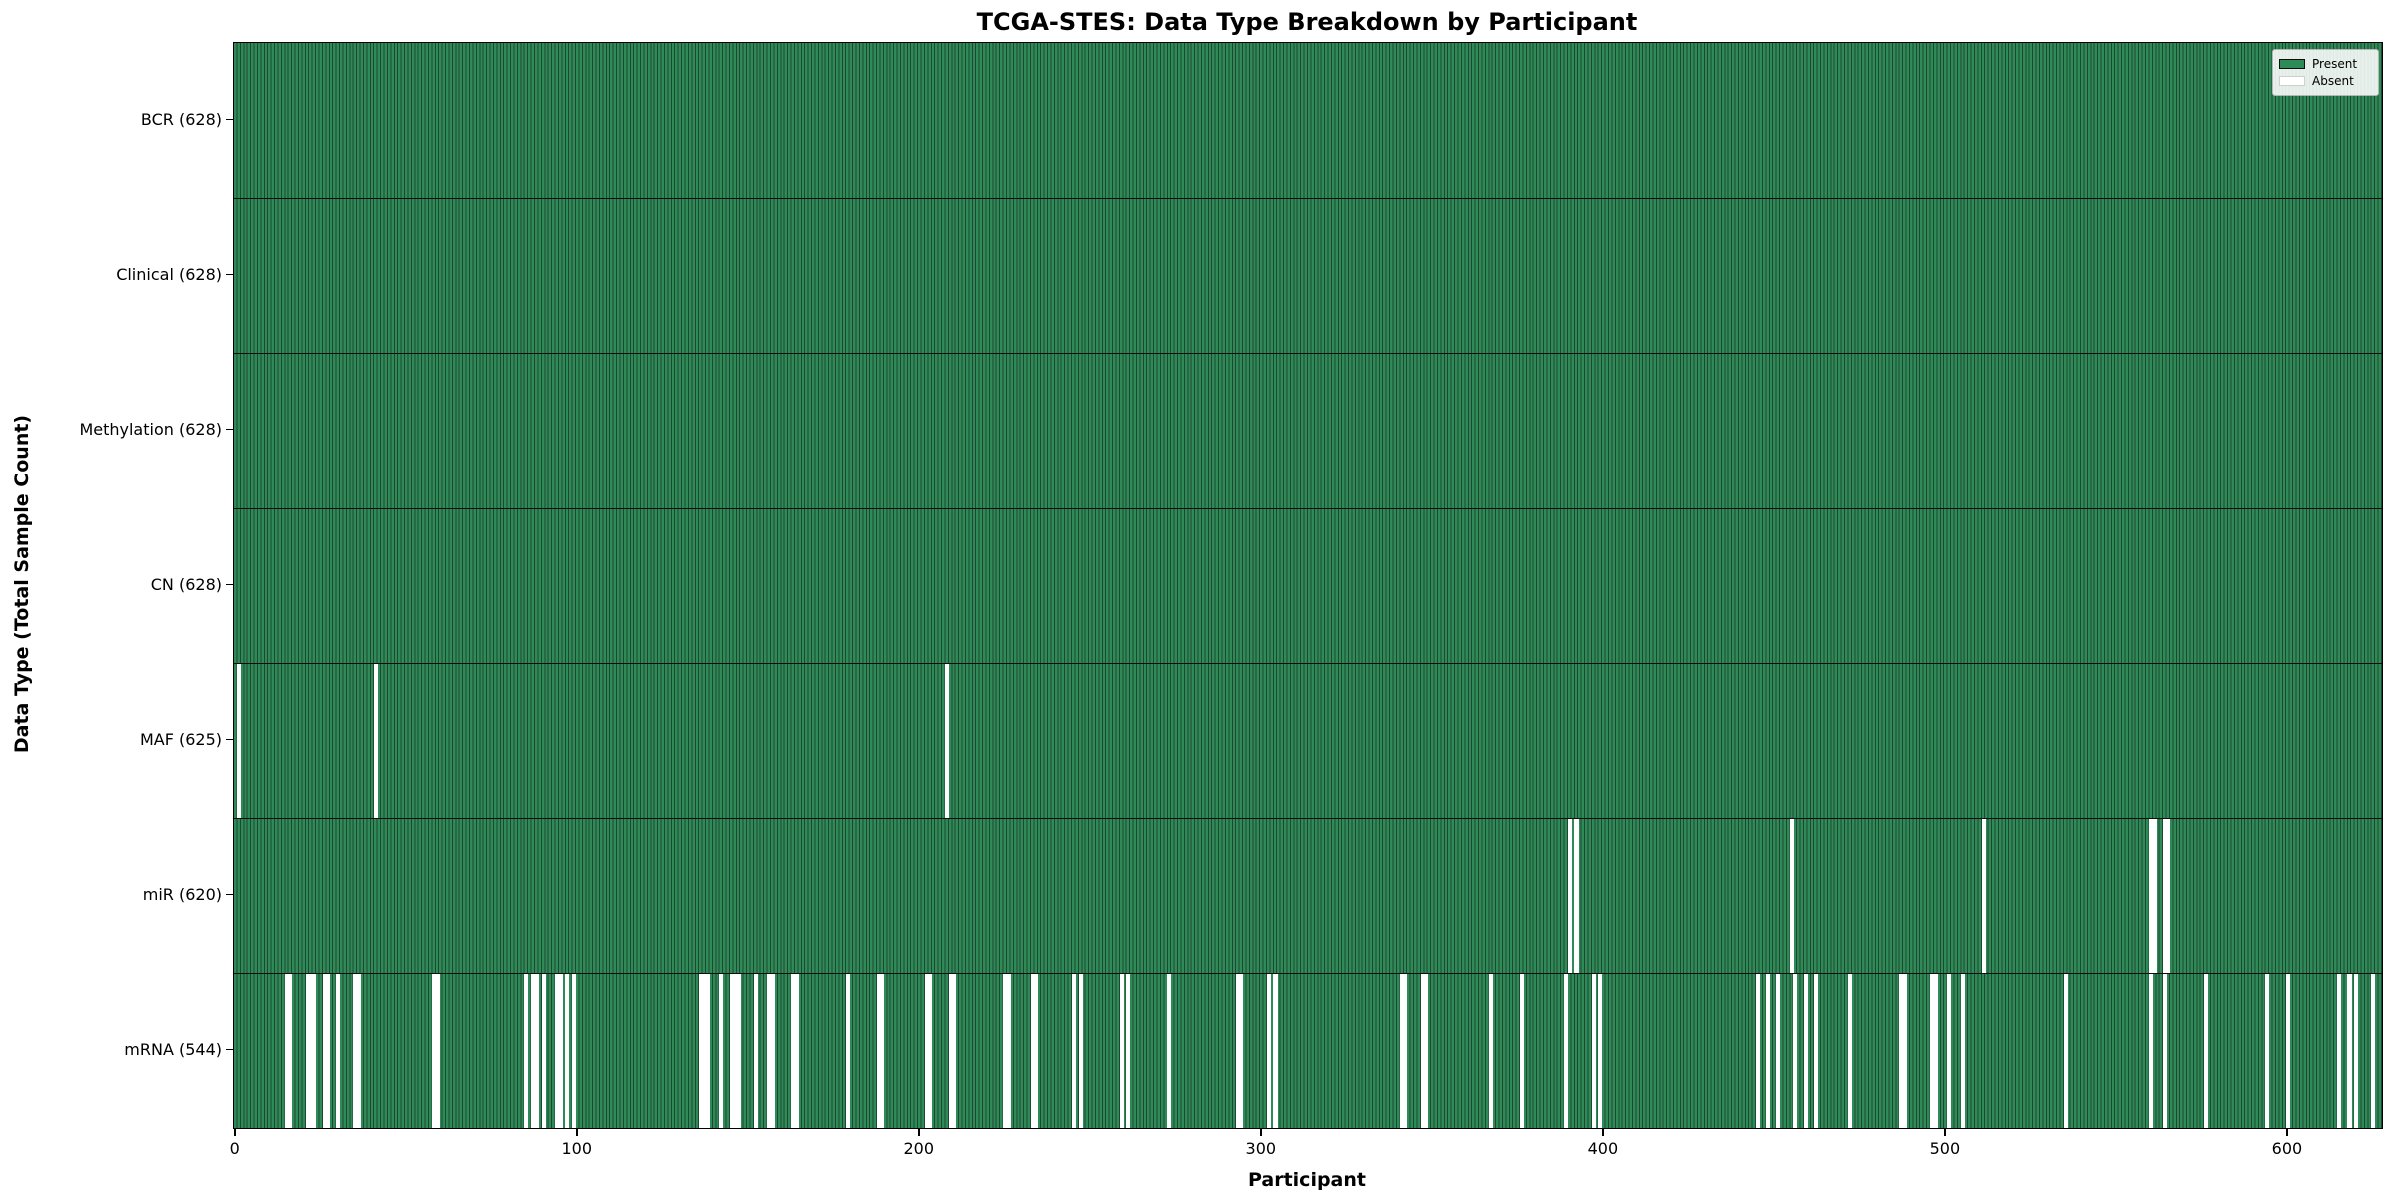 This screenshot has width=2400, height=1200. I want to click on x-tick-label-500: 500, so click(1945, 1148).